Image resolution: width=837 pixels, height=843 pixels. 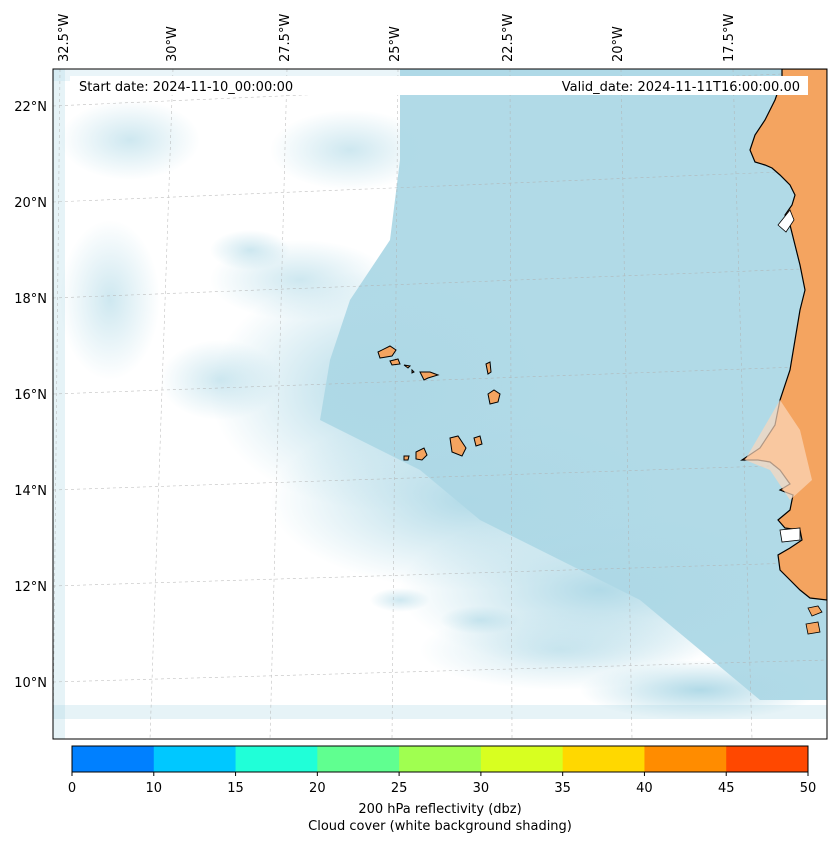 I want to click on cape-verde-islands, so click(x=439, y=403).